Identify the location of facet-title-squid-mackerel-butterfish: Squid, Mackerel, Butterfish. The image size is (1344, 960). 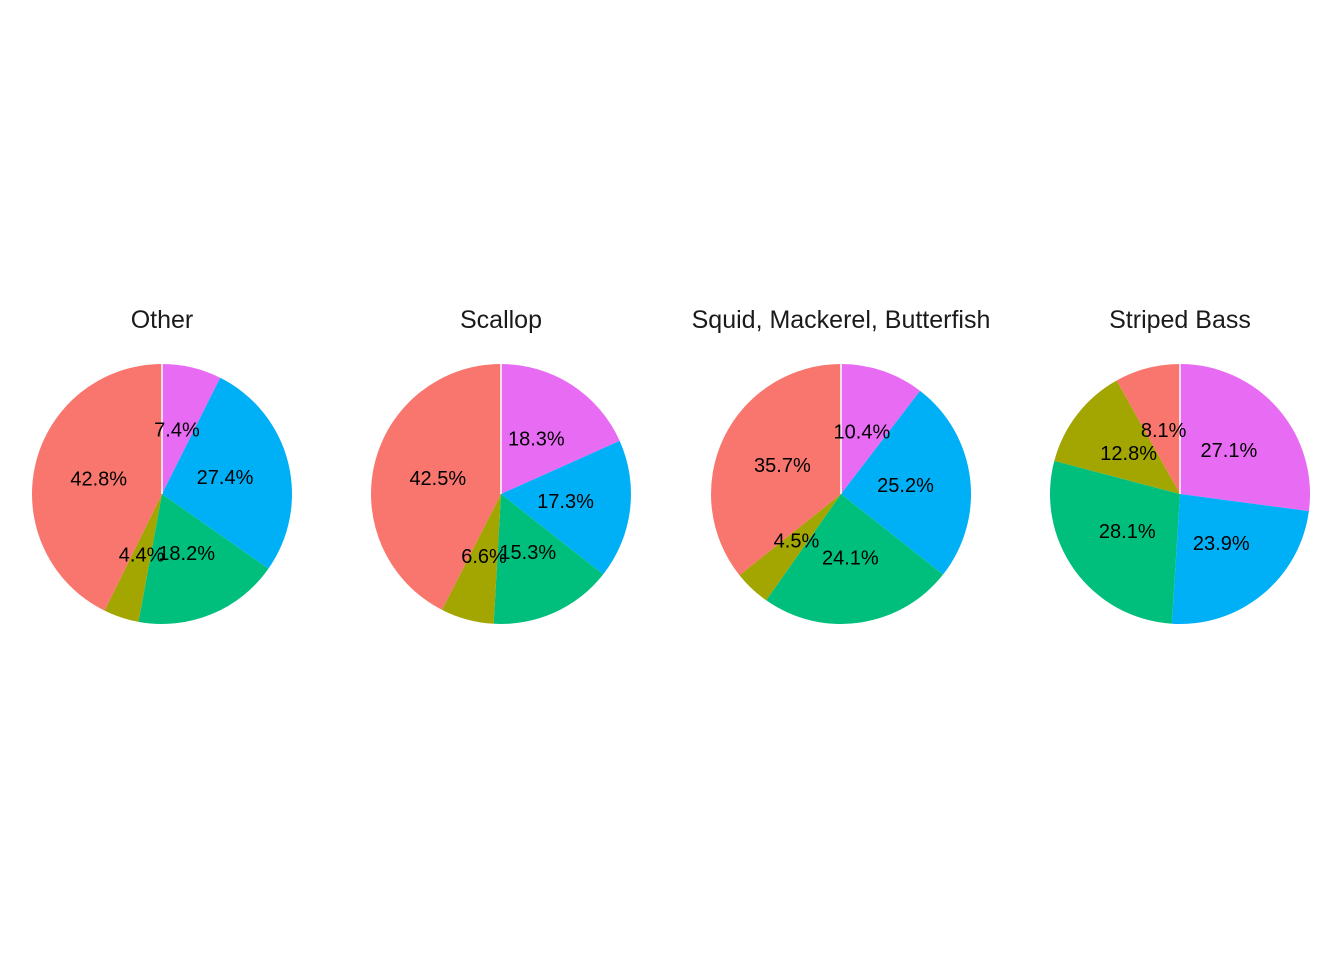
(841, 320).